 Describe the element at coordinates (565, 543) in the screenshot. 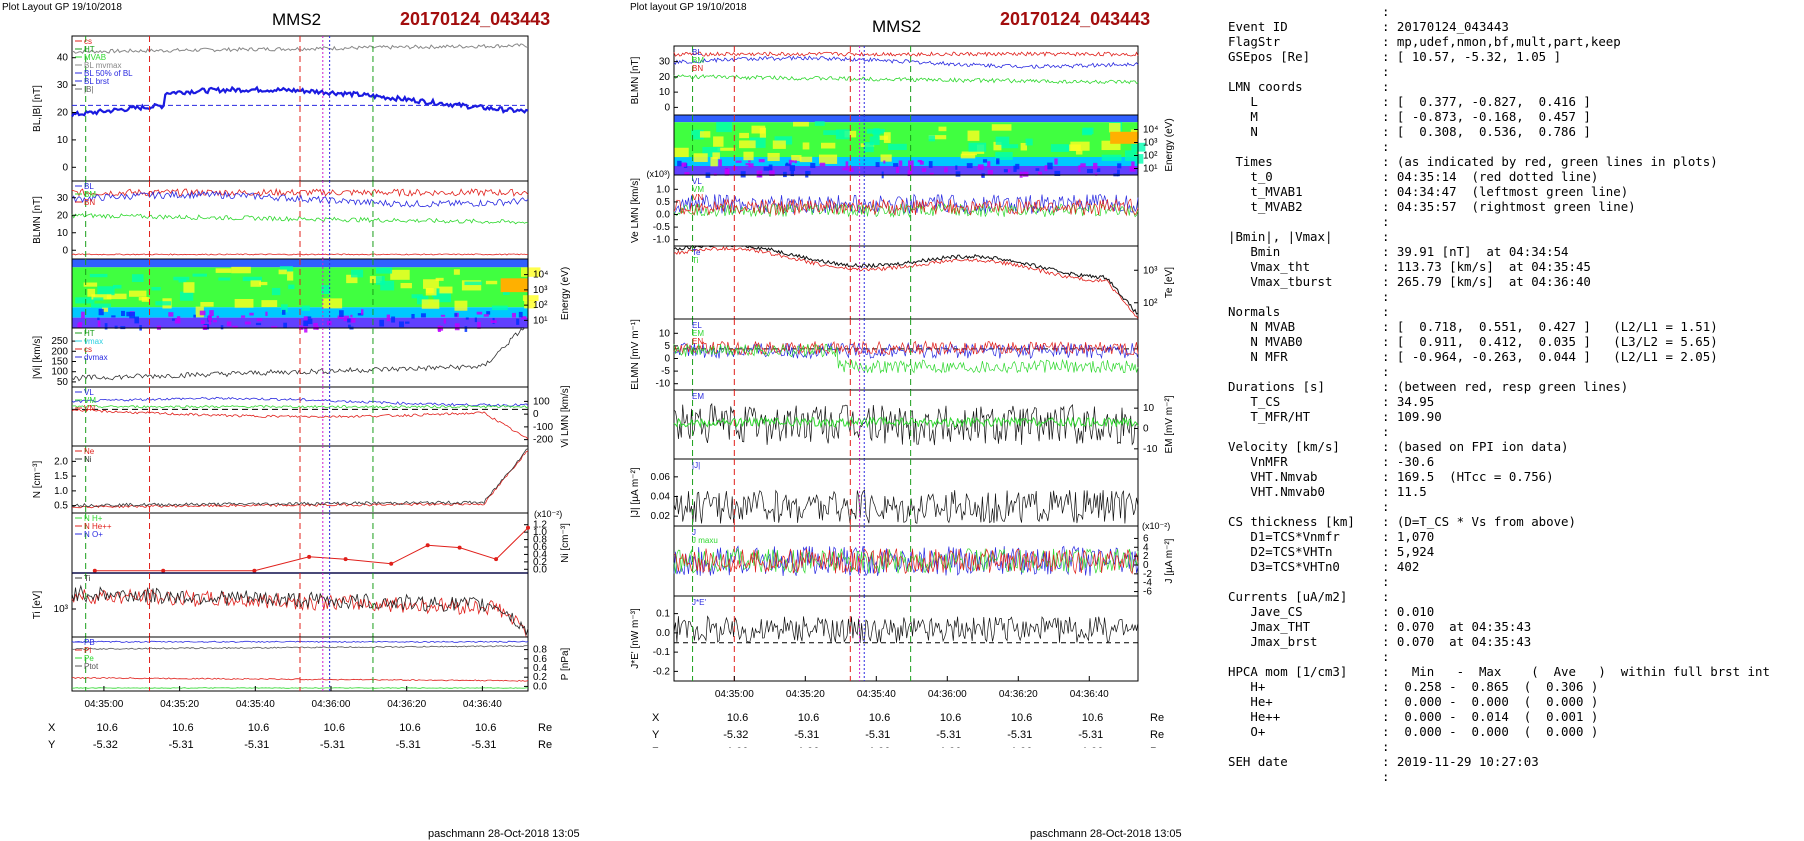

I see `y-axis-label: Ni [cm⁻³]` at that location.